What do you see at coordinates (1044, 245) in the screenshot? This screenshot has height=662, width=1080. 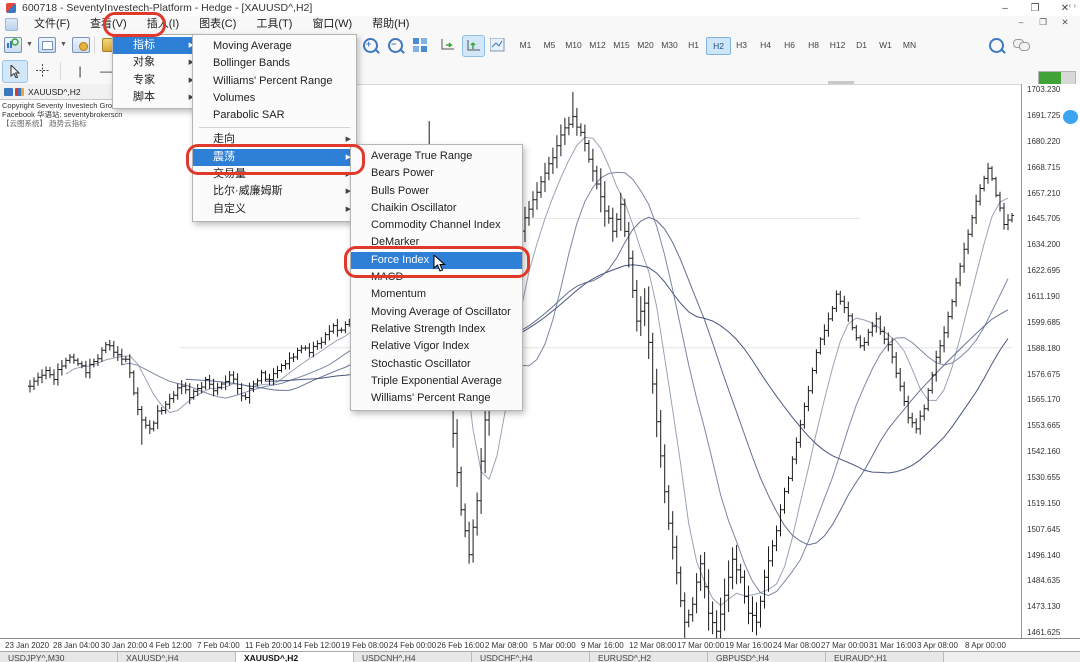 I see `price-axis-label: 1634.200` at bounding box center [1044, 245].